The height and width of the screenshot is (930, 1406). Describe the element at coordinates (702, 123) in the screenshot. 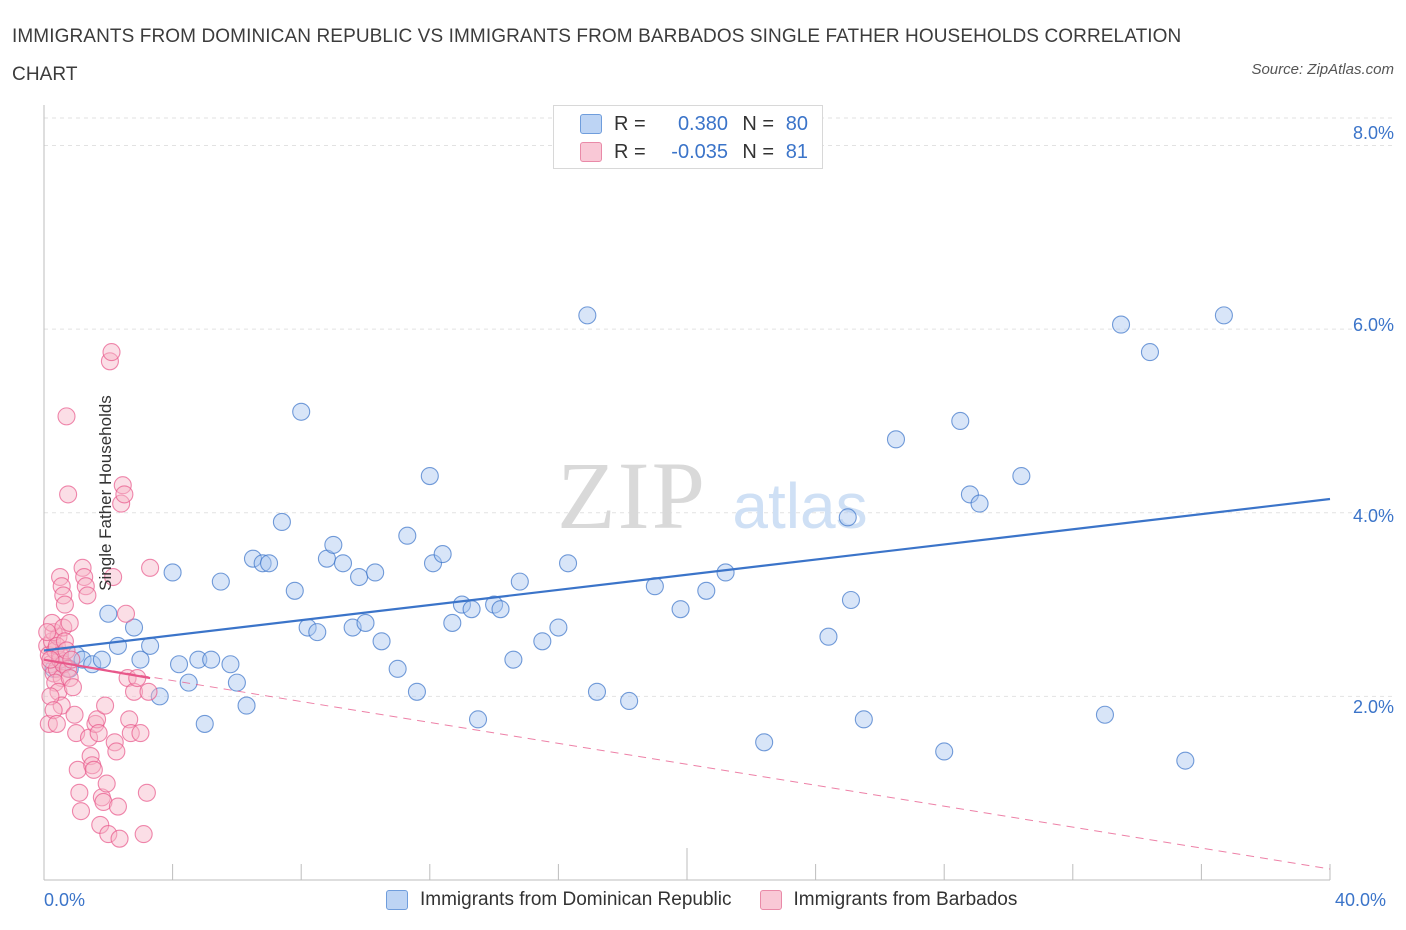

I see `legend-r-value: 0.380` at that location.